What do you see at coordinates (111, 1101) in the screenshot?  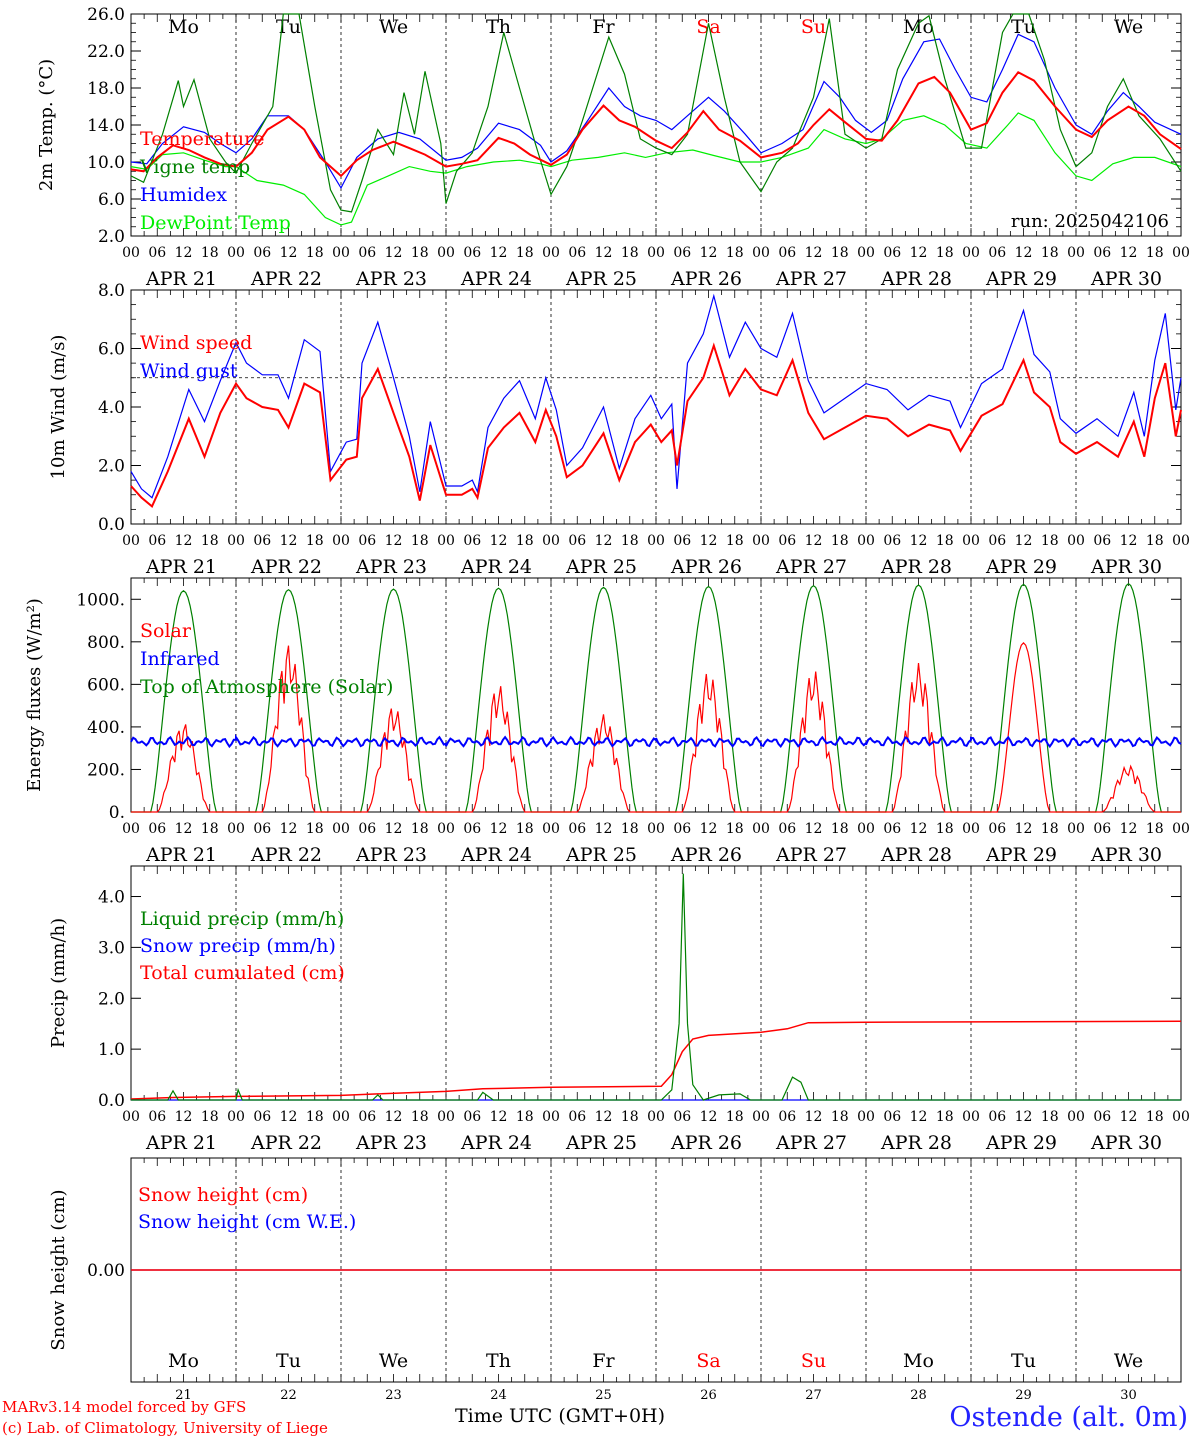 I see `y-tick-label: 0.0` at bounding box center [111, 1101].